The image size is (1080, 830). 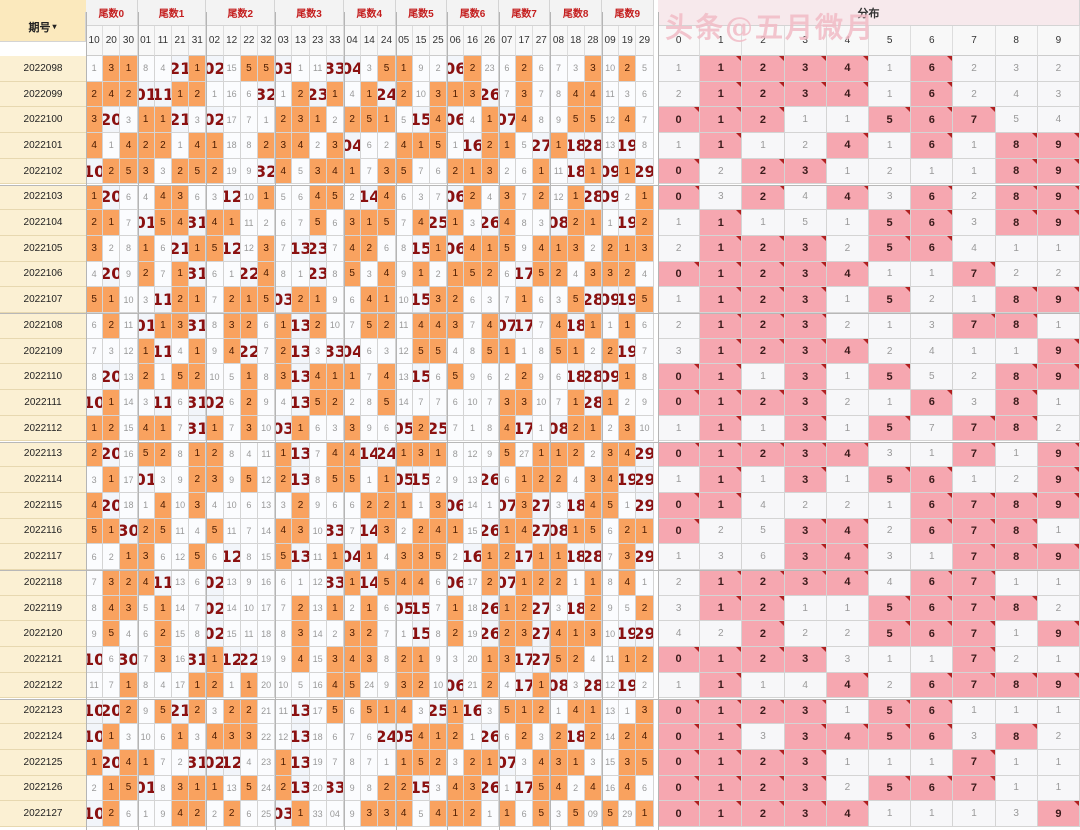 I want to click on distribution-hit: 9, so click(x=1058, y=146).